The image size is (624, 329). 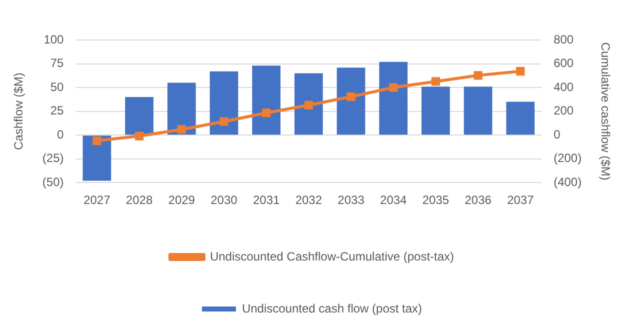 I want to click on y2-tick-label: 600, so click(x=564, y=63).